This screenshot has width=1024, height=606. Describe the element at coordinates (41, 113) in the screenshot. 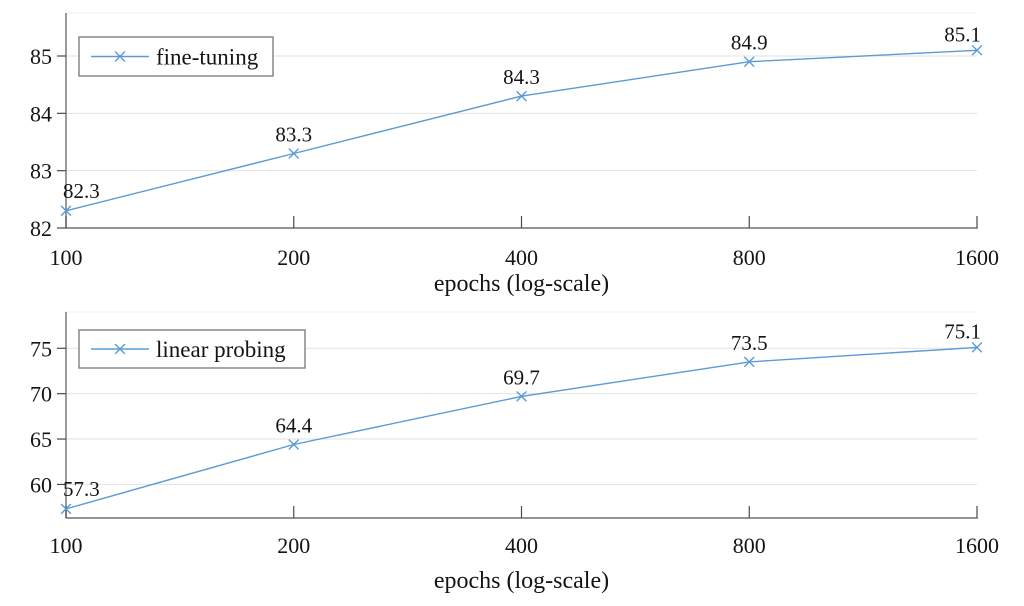

I see `y-tick-label: 84` at that location.